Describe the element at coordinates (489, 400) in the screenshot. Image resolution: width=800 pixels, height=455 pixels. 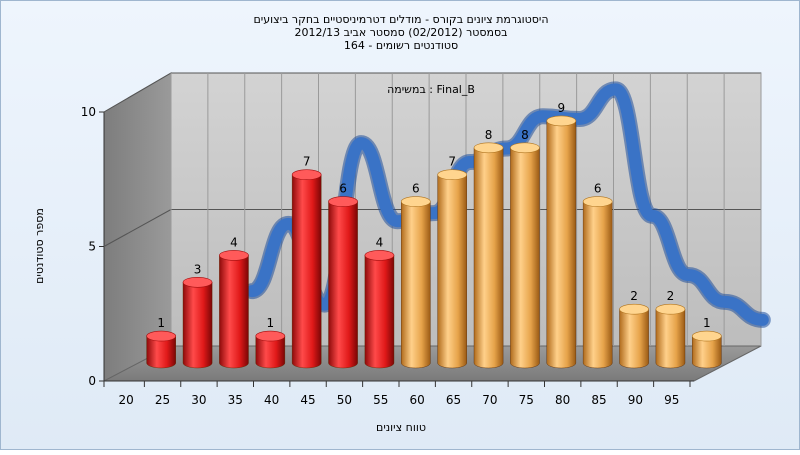
I see `x-tick-label-70: 70` at that location.